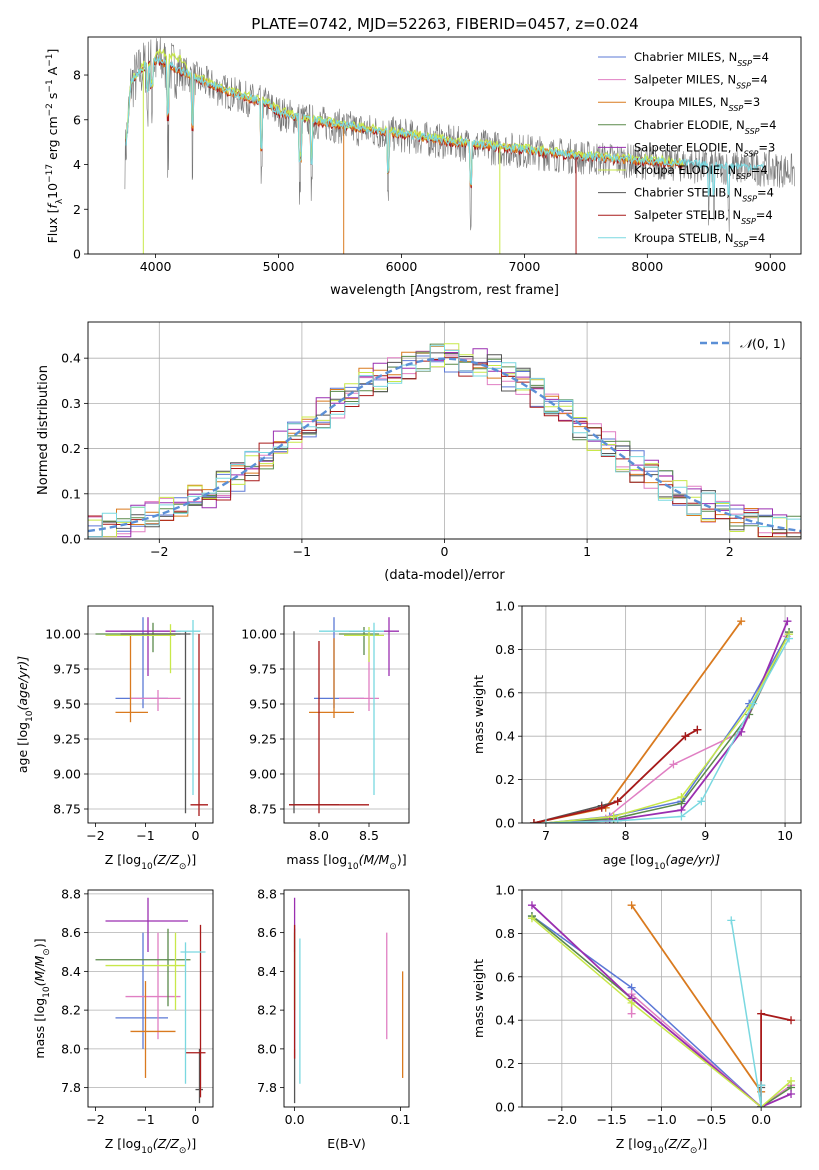 This screenshot has height=1170, width=819. I want to click on legend-label-3: Chabrier ELODIE, NSSP=4, so click(705, 127).